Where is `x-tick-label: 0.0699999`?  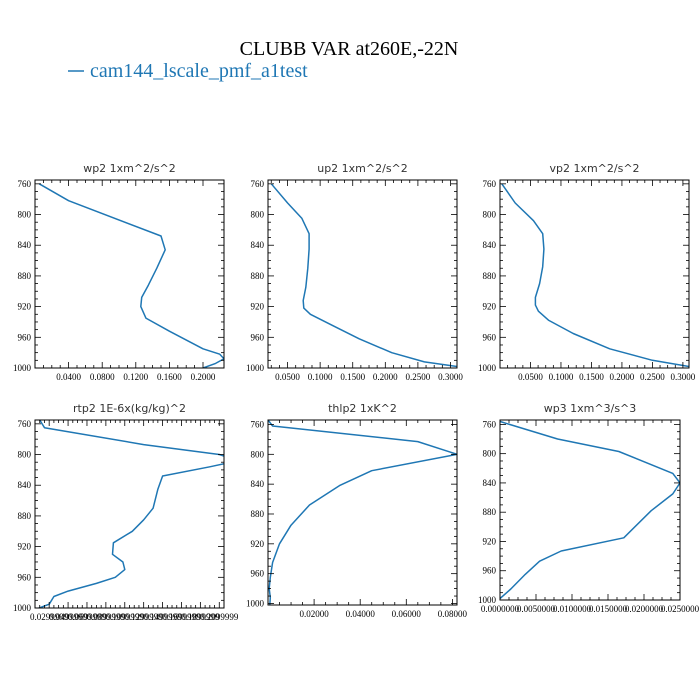
x-tick-label: 0.0699999 is located at coordinates (87, 617).